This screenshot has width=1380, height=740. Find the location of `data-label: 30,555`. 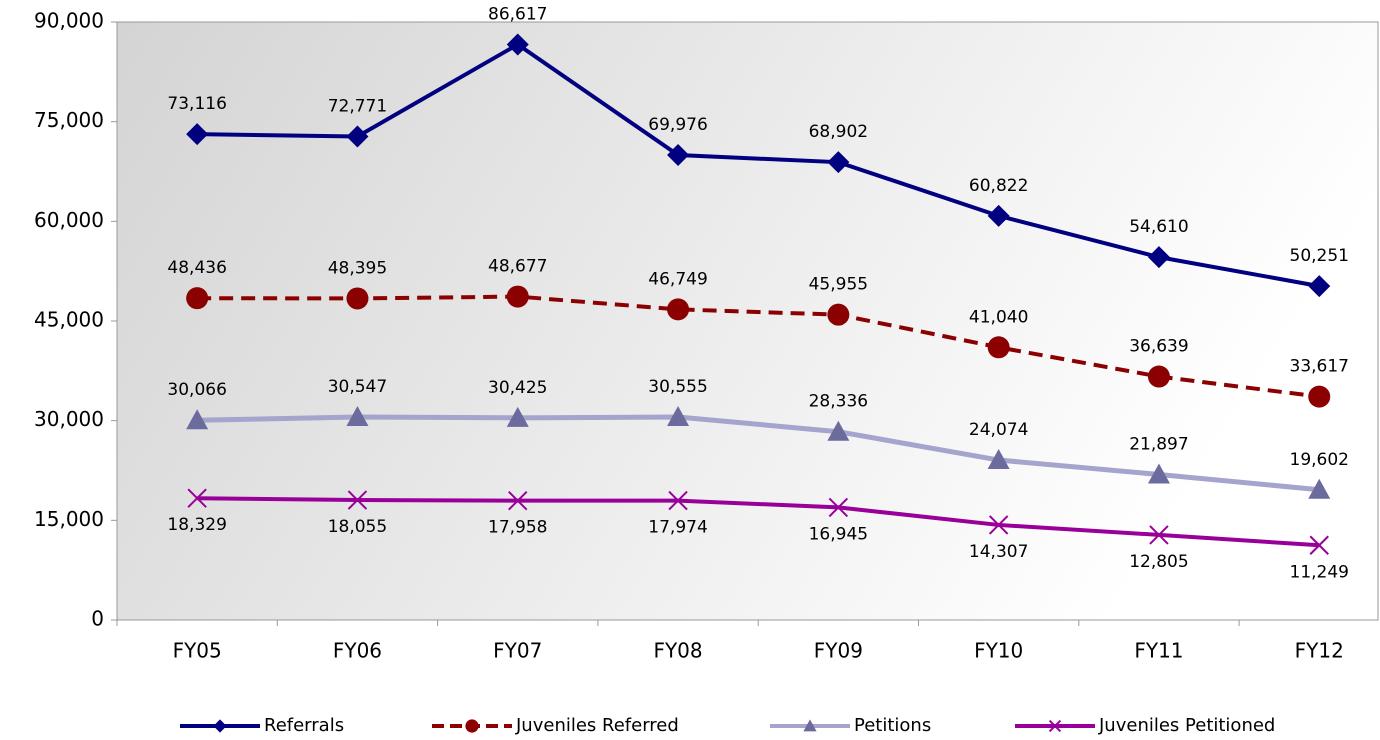

data-label: 30,555 is located at coordinates (677, 387).